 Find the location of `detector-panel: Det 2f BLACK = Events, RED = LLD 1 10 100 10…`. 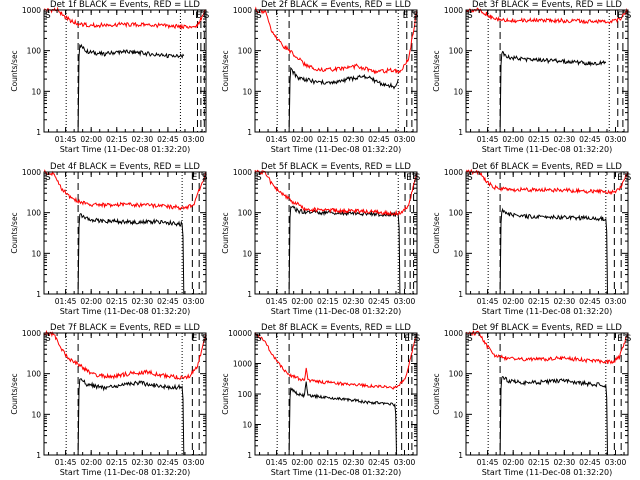

detector-panel: Det 2f BLACK = Events, RED = LLD 1 10 100 10… is located at coordinates (320, 77).